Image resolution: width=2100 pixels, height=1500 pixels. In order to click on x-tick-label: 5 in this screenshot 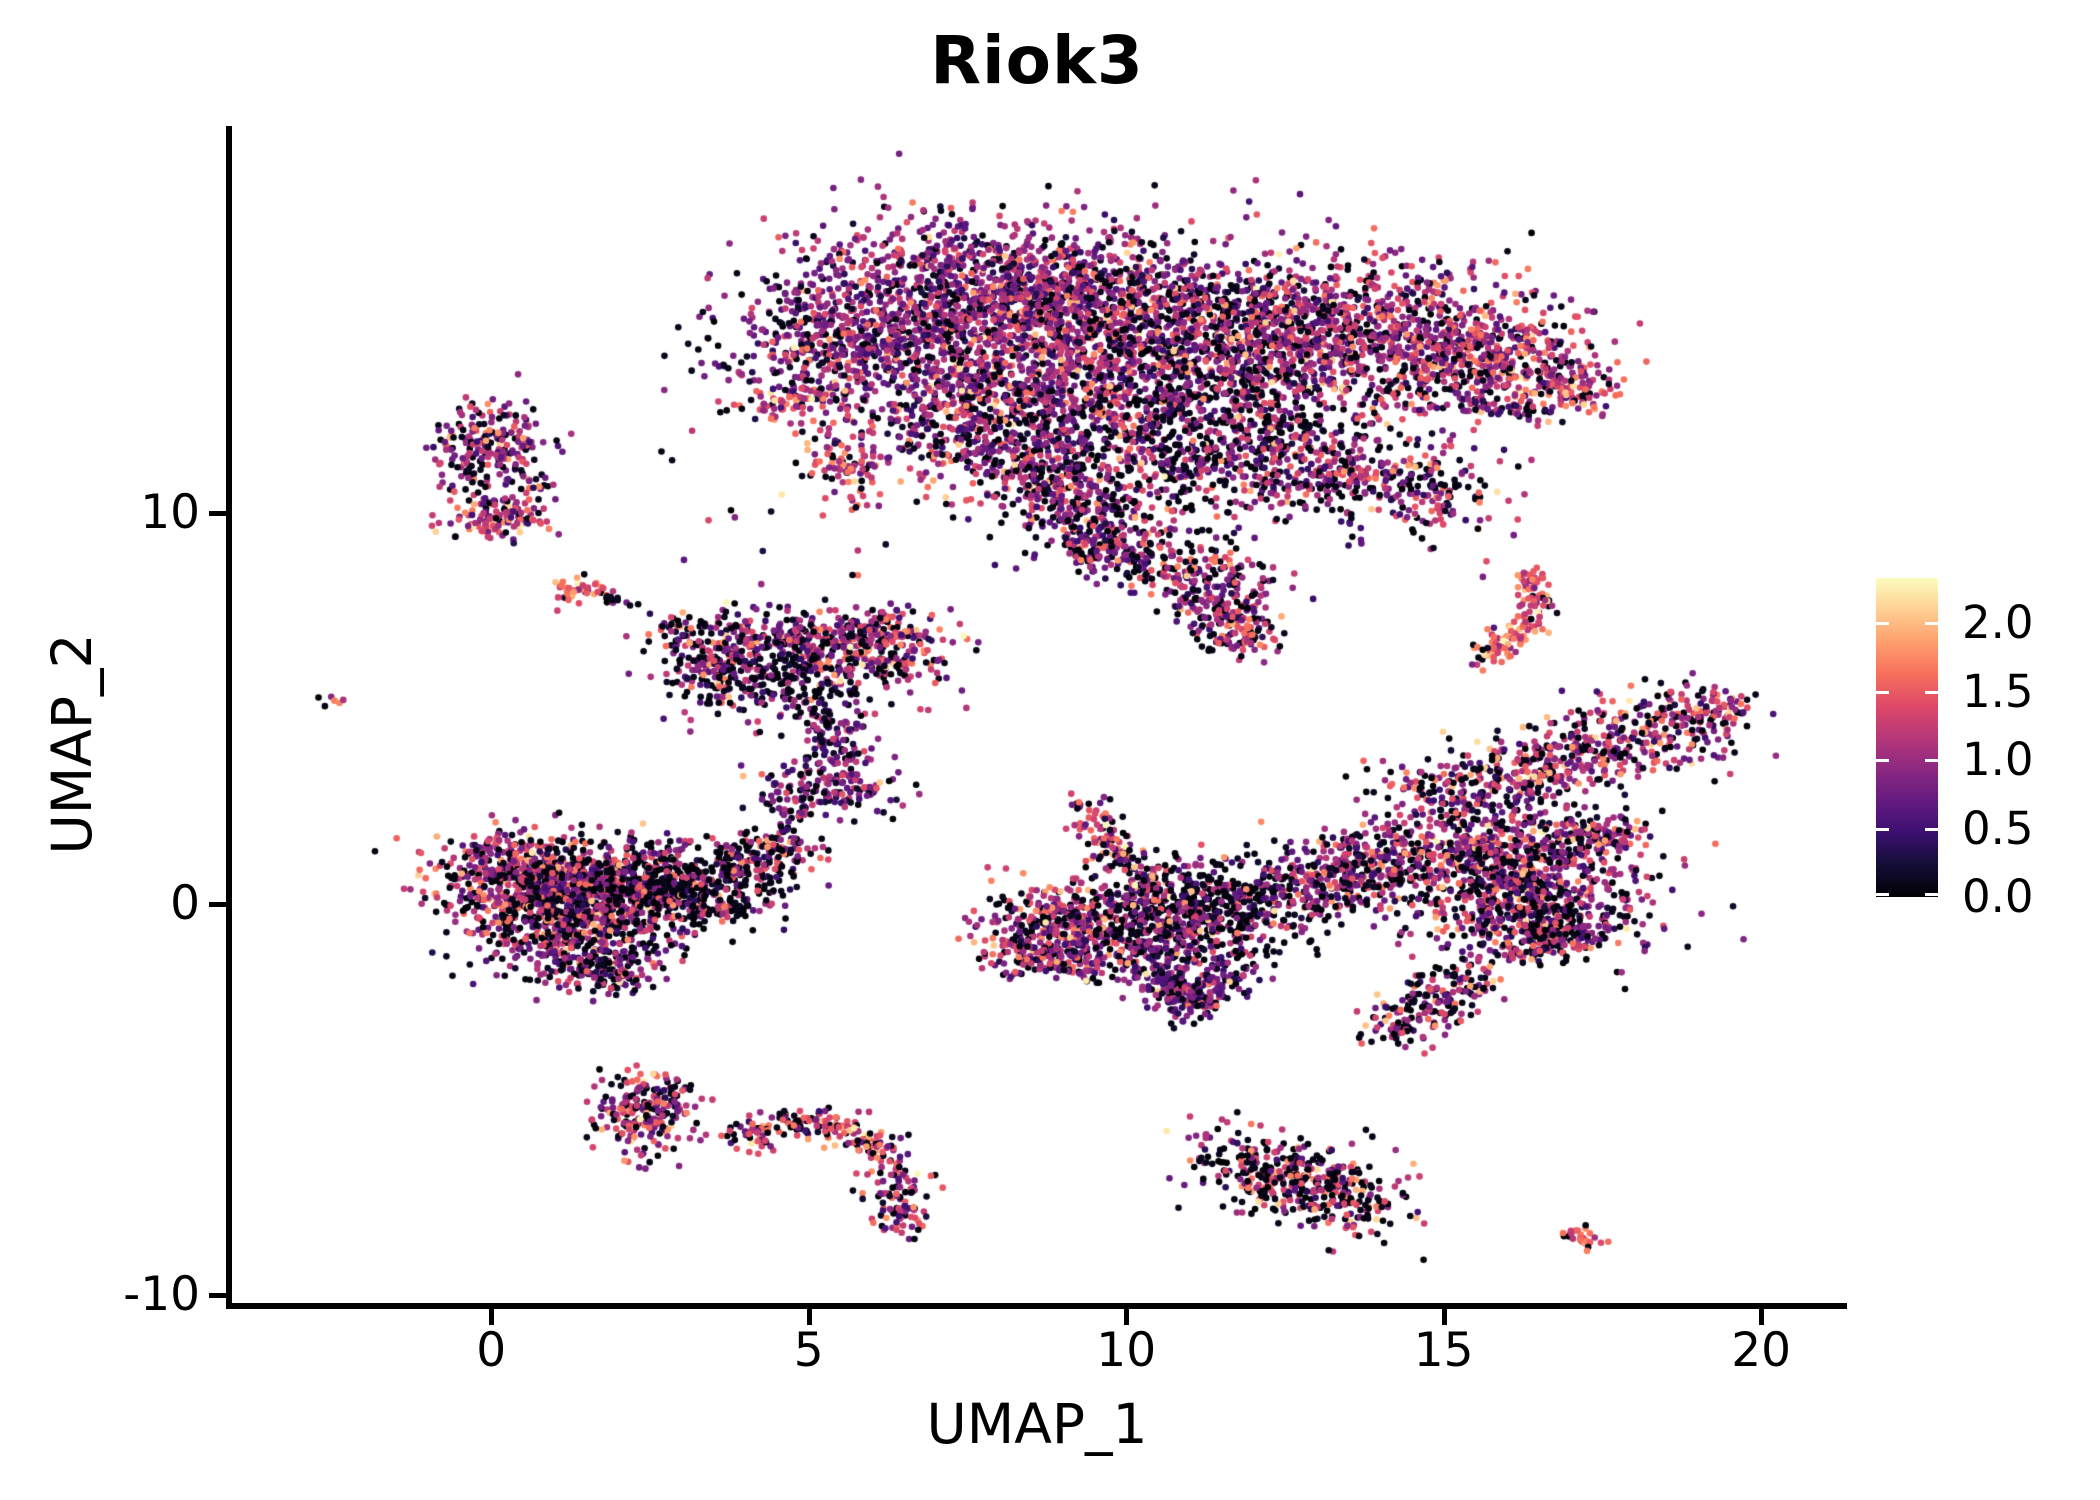, I will do `click(808, 1350)`.